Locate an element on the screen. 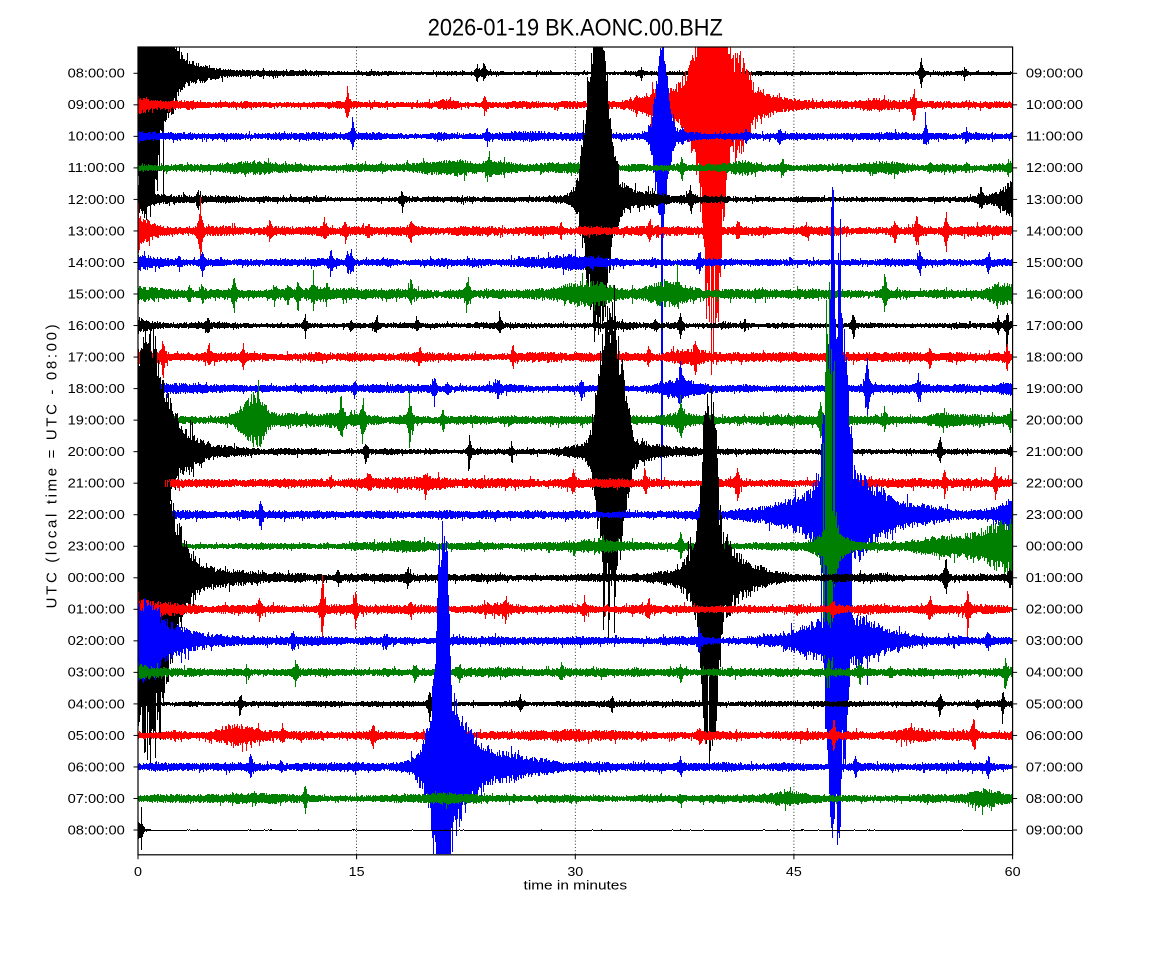  svg-text: 0 is located at coordinates (138, 872).